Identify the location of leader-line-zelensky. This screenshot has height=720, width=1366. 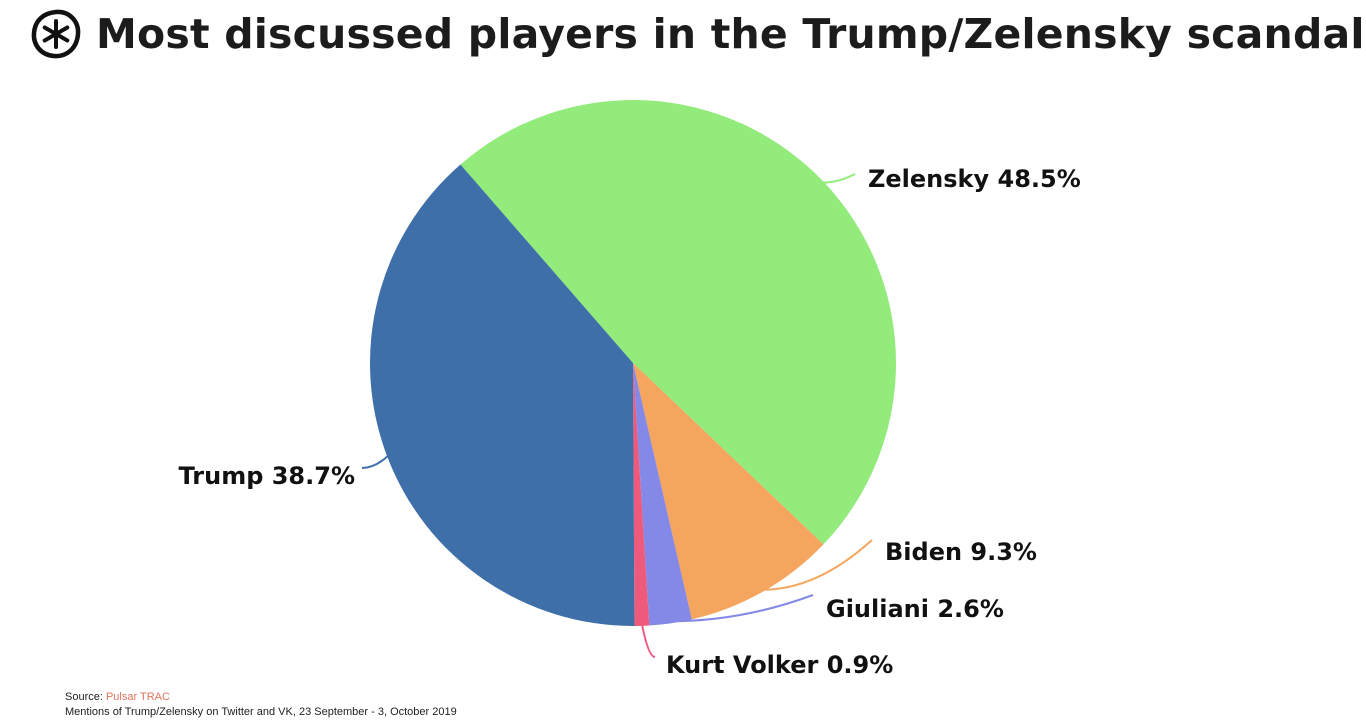
(838, 178).